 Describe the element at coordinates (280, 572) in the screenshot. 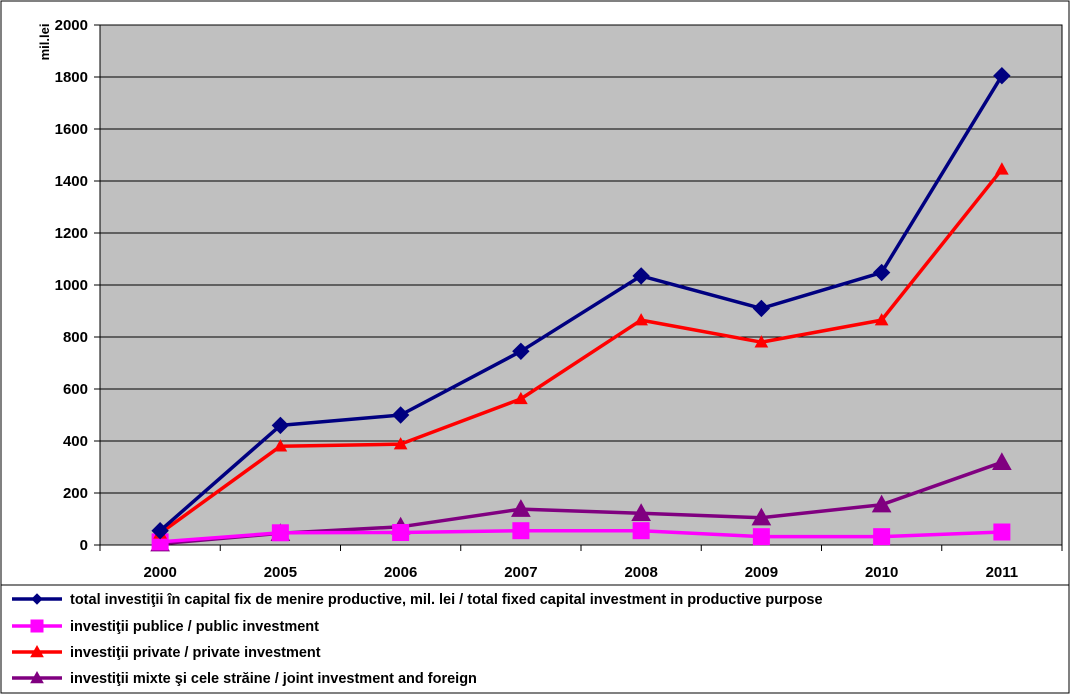

I see `x-tick-label: 2005` at that location.